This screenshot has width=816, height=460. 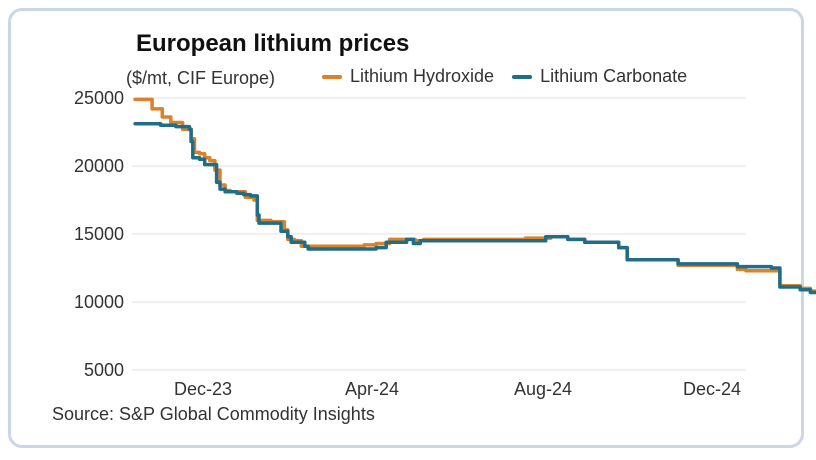 I want to click on legend-item-carbonate: Lithium Carbonate, so click(x=599, y=76).